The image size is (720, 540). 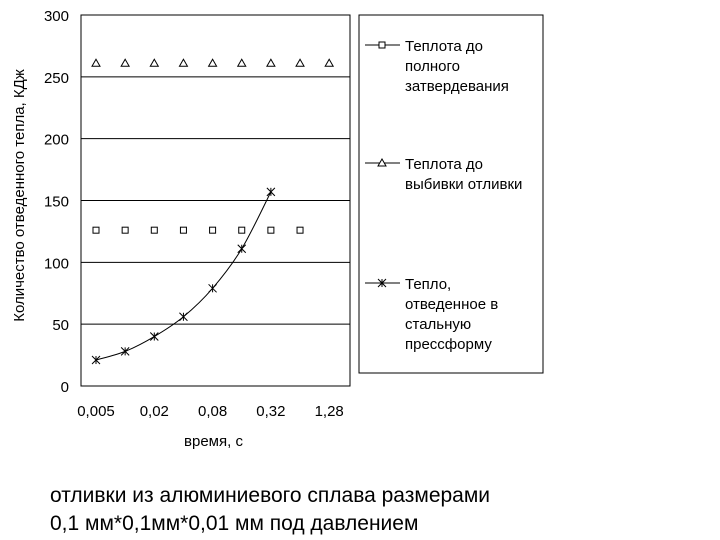 I want to click on legend-text: прессформу, so click(x=448, y=344).